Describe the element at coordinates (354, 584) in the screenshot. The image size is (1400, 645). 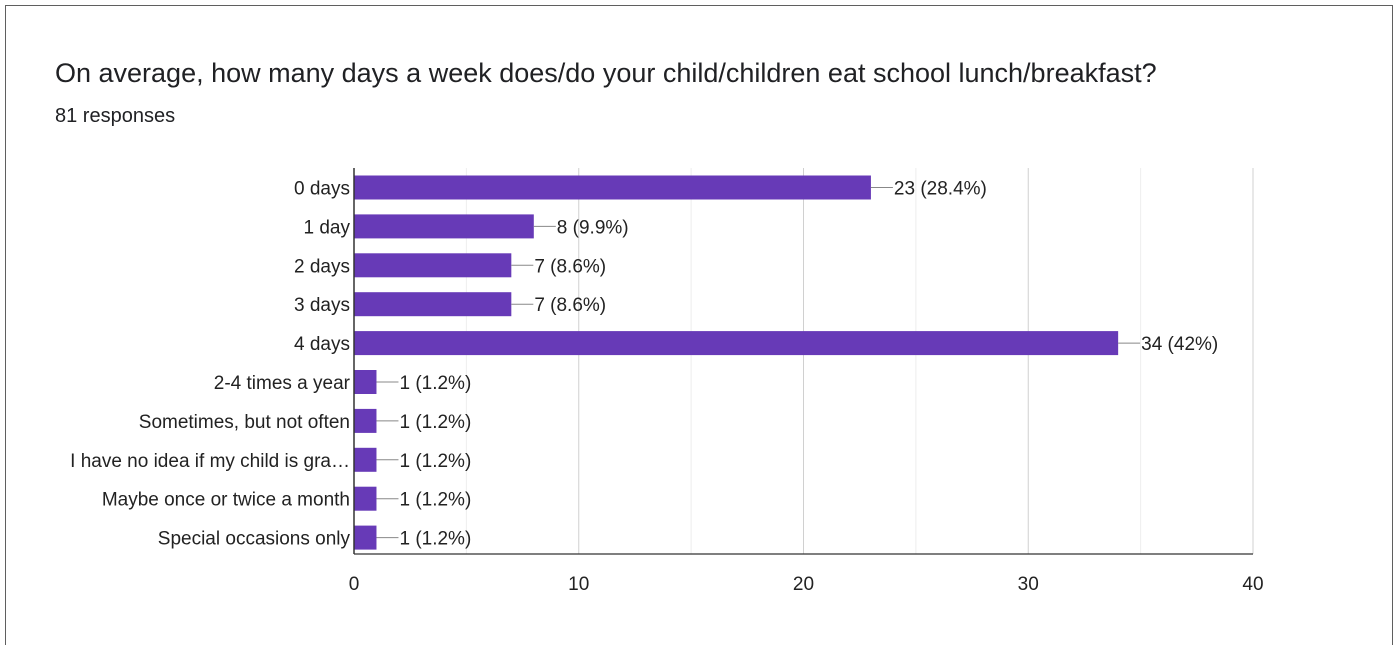
I see `x-tick-label: 0` at that location.